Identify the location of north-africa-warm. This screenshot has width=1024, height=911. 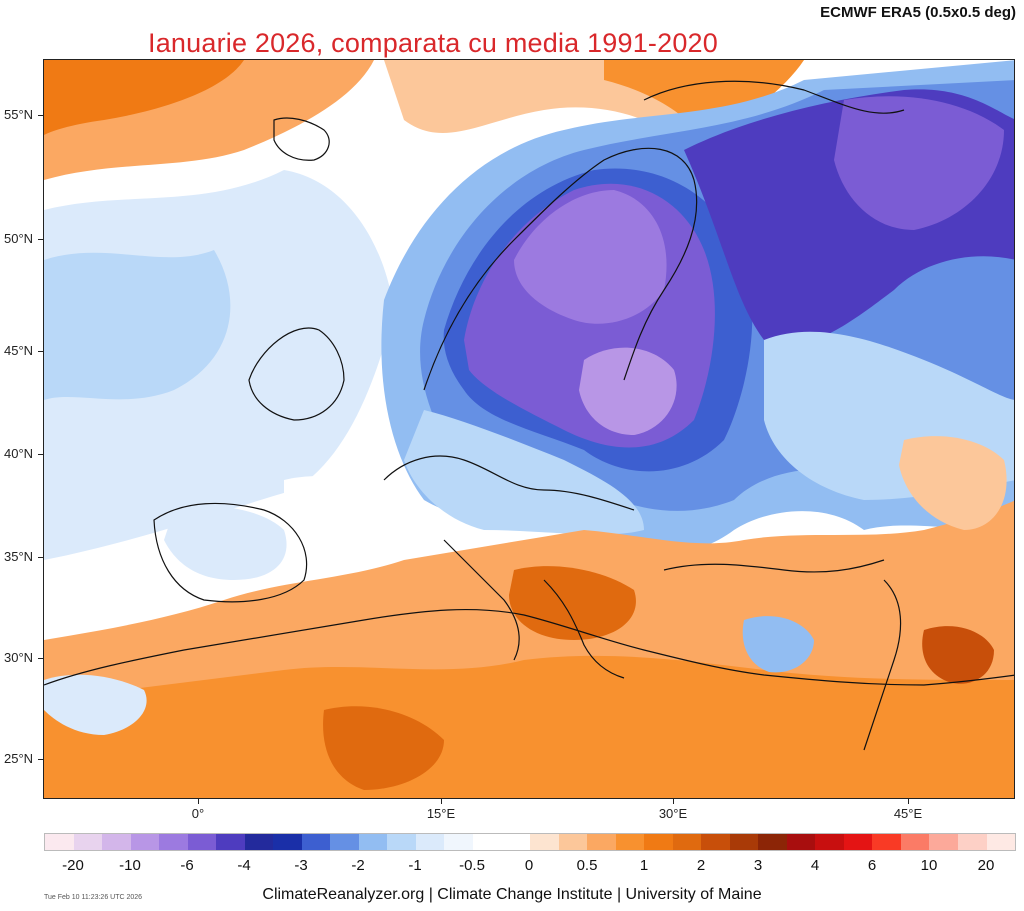
(529, 726).